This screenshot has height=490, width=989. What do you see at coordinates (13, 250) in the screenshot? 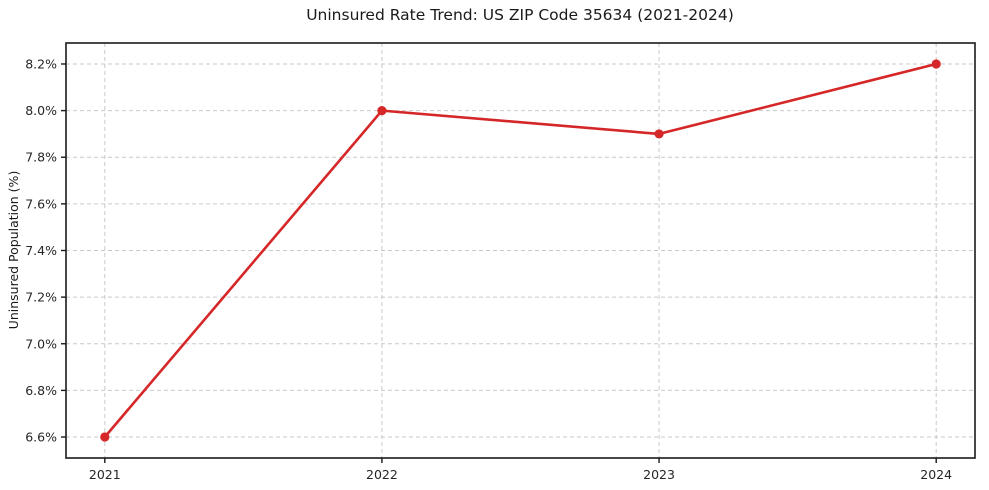
I see `y-axis-label: Uninsured Population (%)` at bounding box center [13, 250].